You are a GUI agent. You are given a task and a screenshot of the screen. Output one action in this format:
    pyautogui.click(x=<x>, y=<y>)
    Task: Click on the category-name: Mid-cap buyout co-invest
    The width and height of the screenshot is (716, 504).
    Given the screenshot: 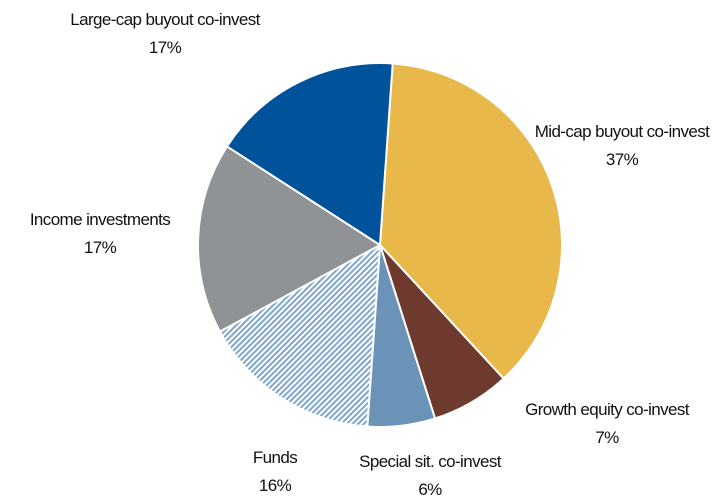 What is the action you would take?
    pyautogui.click(x=622, y=131)
    